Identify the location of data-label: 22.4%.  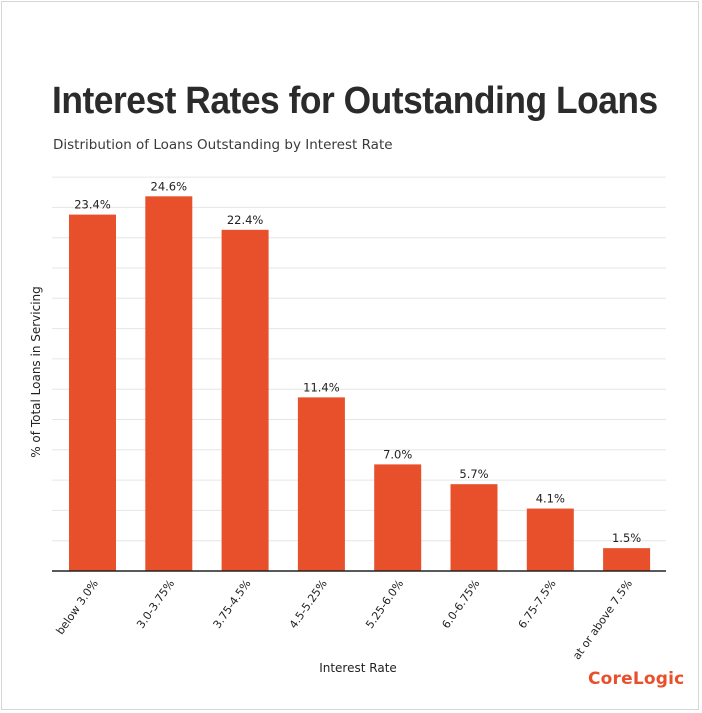
(245, 220).